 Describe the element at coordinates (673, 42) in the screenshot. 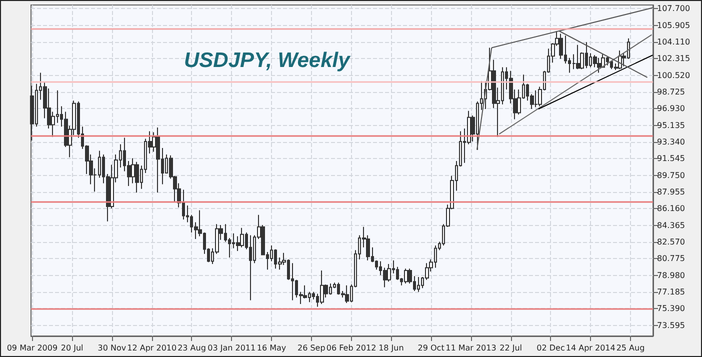

I see `y-tick-label: 104.110` at that location.